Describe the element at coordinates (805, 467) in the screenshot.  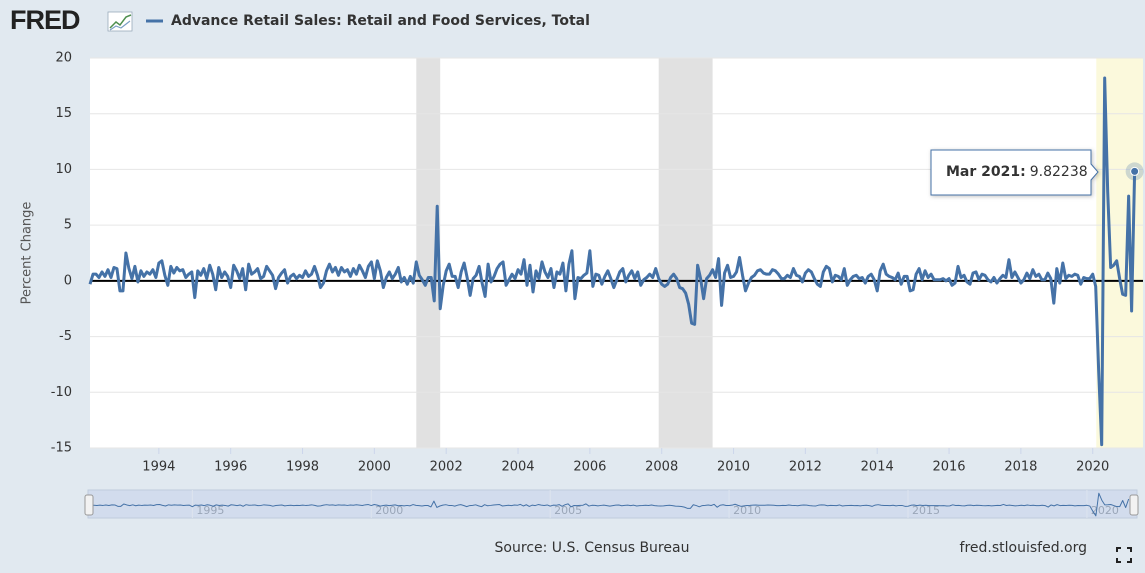
I see `x-tick-label: 2012` at that location.